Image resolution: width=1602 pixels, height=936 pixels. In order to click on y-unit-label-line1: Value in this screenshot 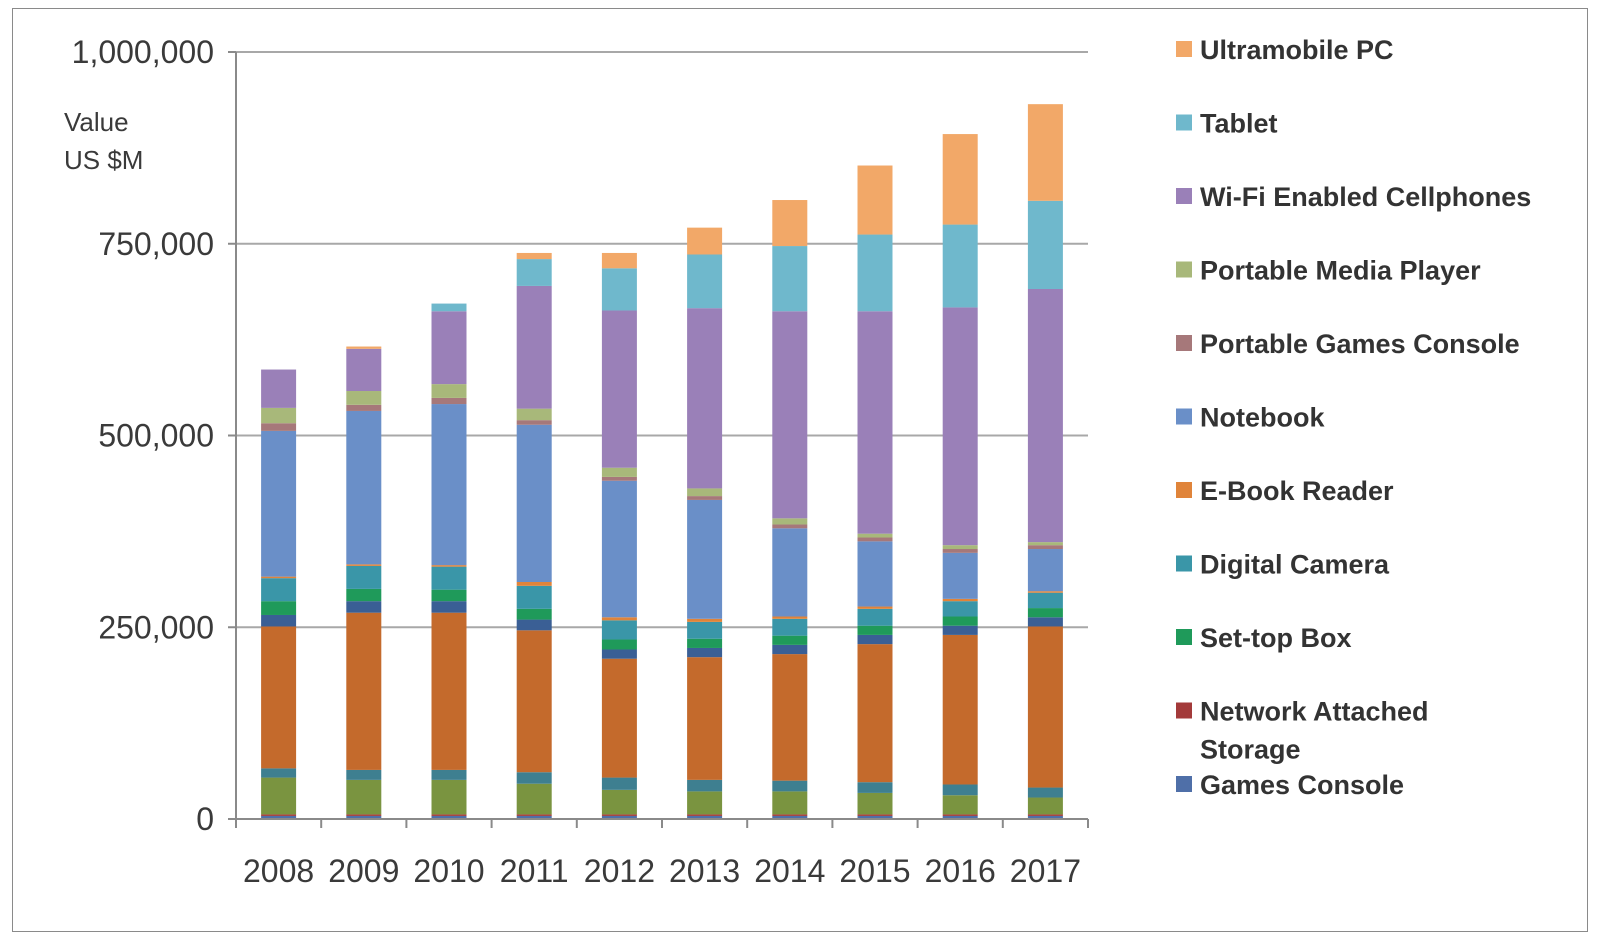, I will do `click(96, 122)`.